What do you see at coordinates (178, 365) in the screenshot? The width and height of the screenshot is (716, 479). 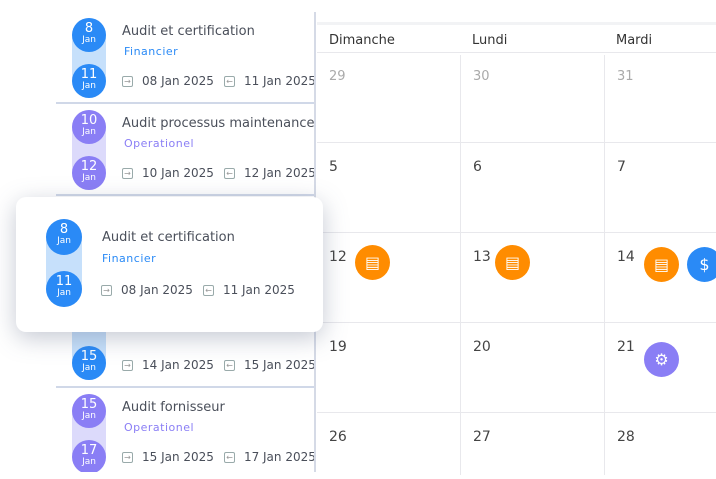 I see `start-date: 14 Jan 2025` at bounding box center [178, 365].